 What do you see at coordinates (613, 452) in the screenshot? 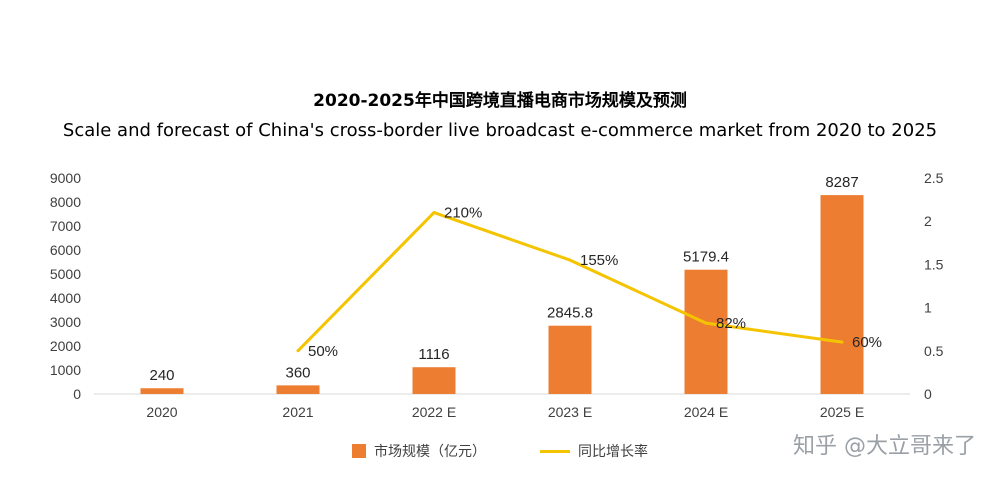
I see `legend-label-line: 同比增长率` at bounding box center [613, 452].